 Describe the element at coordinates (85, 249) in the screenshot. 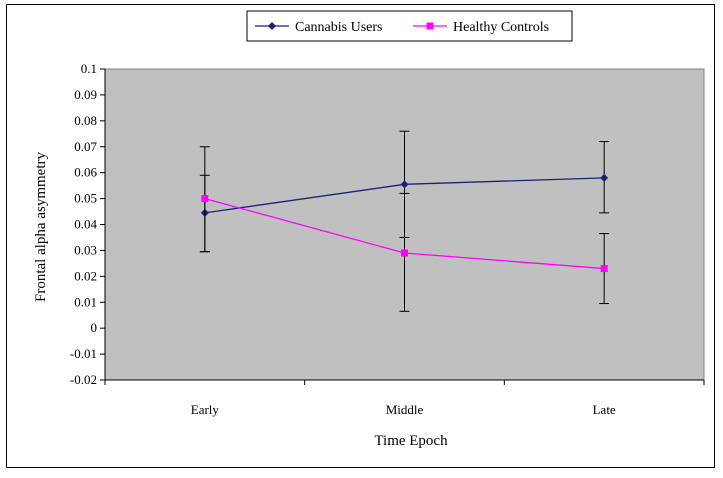

I see `y-tick-label: 0.03` at that location.